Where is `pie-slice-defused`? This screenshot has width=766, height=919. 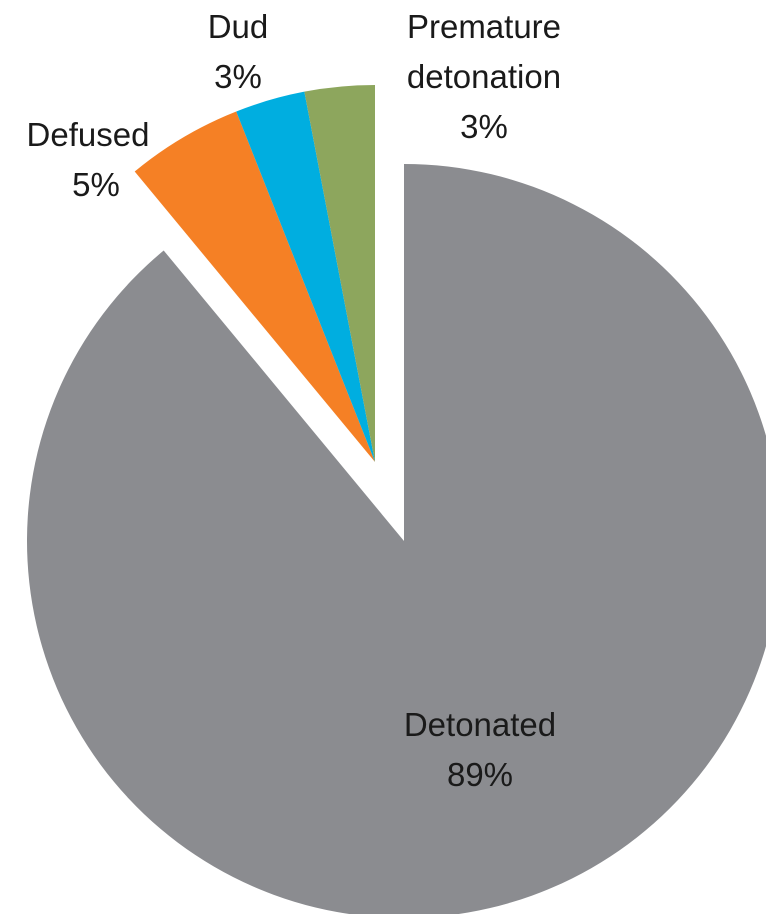 pie-slice-defused is located at coordinates (254, 286).